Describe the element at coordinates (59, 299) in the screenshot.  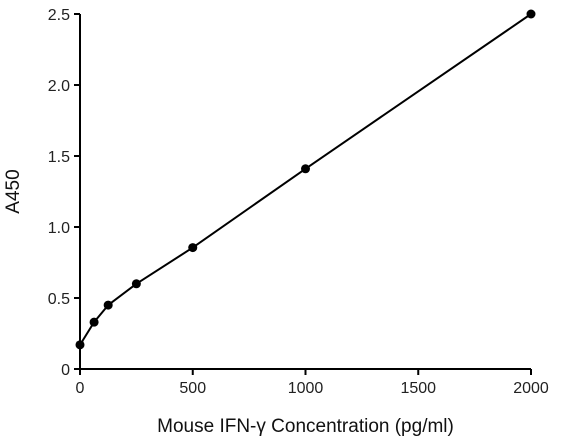
I see `y-tick-label: 0.5` at that location.